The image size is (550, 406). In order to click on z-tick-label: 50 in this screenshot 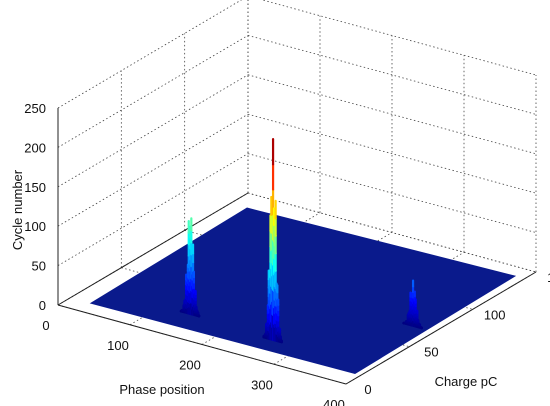, I will do `click(39, 266)`.